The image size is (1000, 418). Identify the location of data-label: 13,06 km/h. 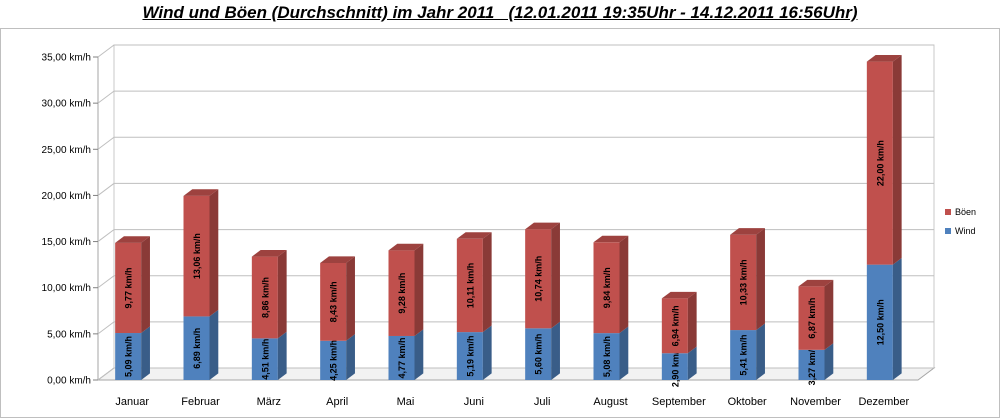
(197, 256).